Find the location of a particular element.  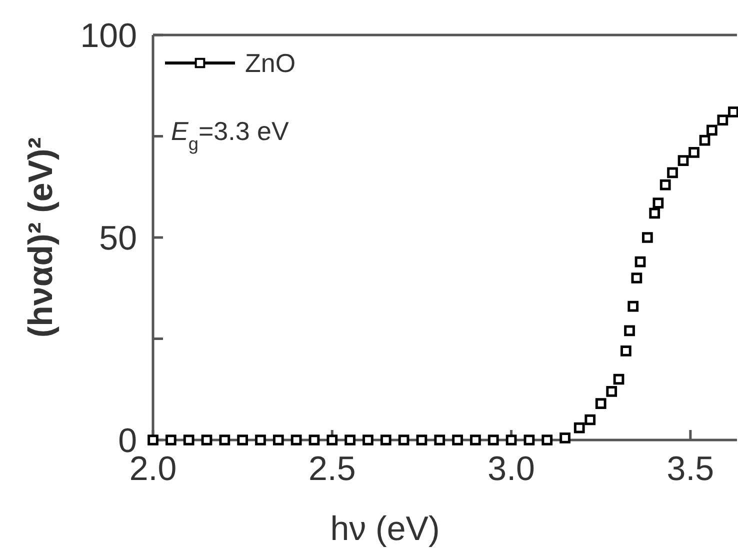

legend-label: ZnO is located at coordinates (270, 63).